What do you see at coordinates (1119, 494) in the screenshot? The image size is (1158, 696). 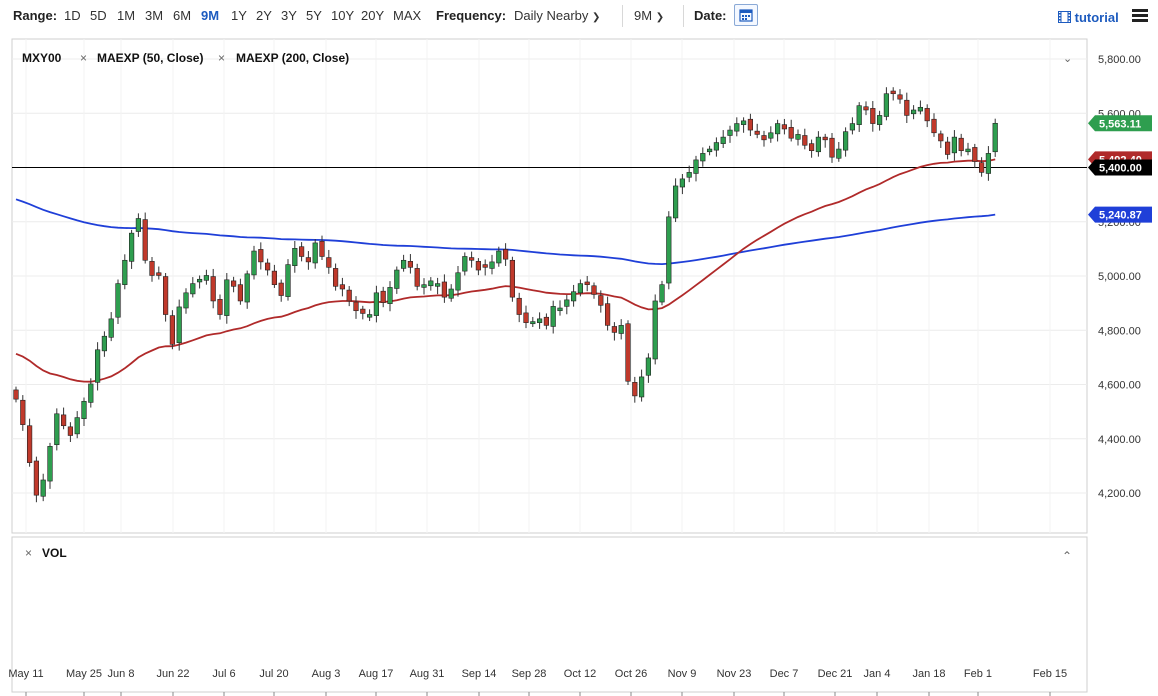 I see `y-tick-label: 4,200.00` at bounding box center [1119, 494].